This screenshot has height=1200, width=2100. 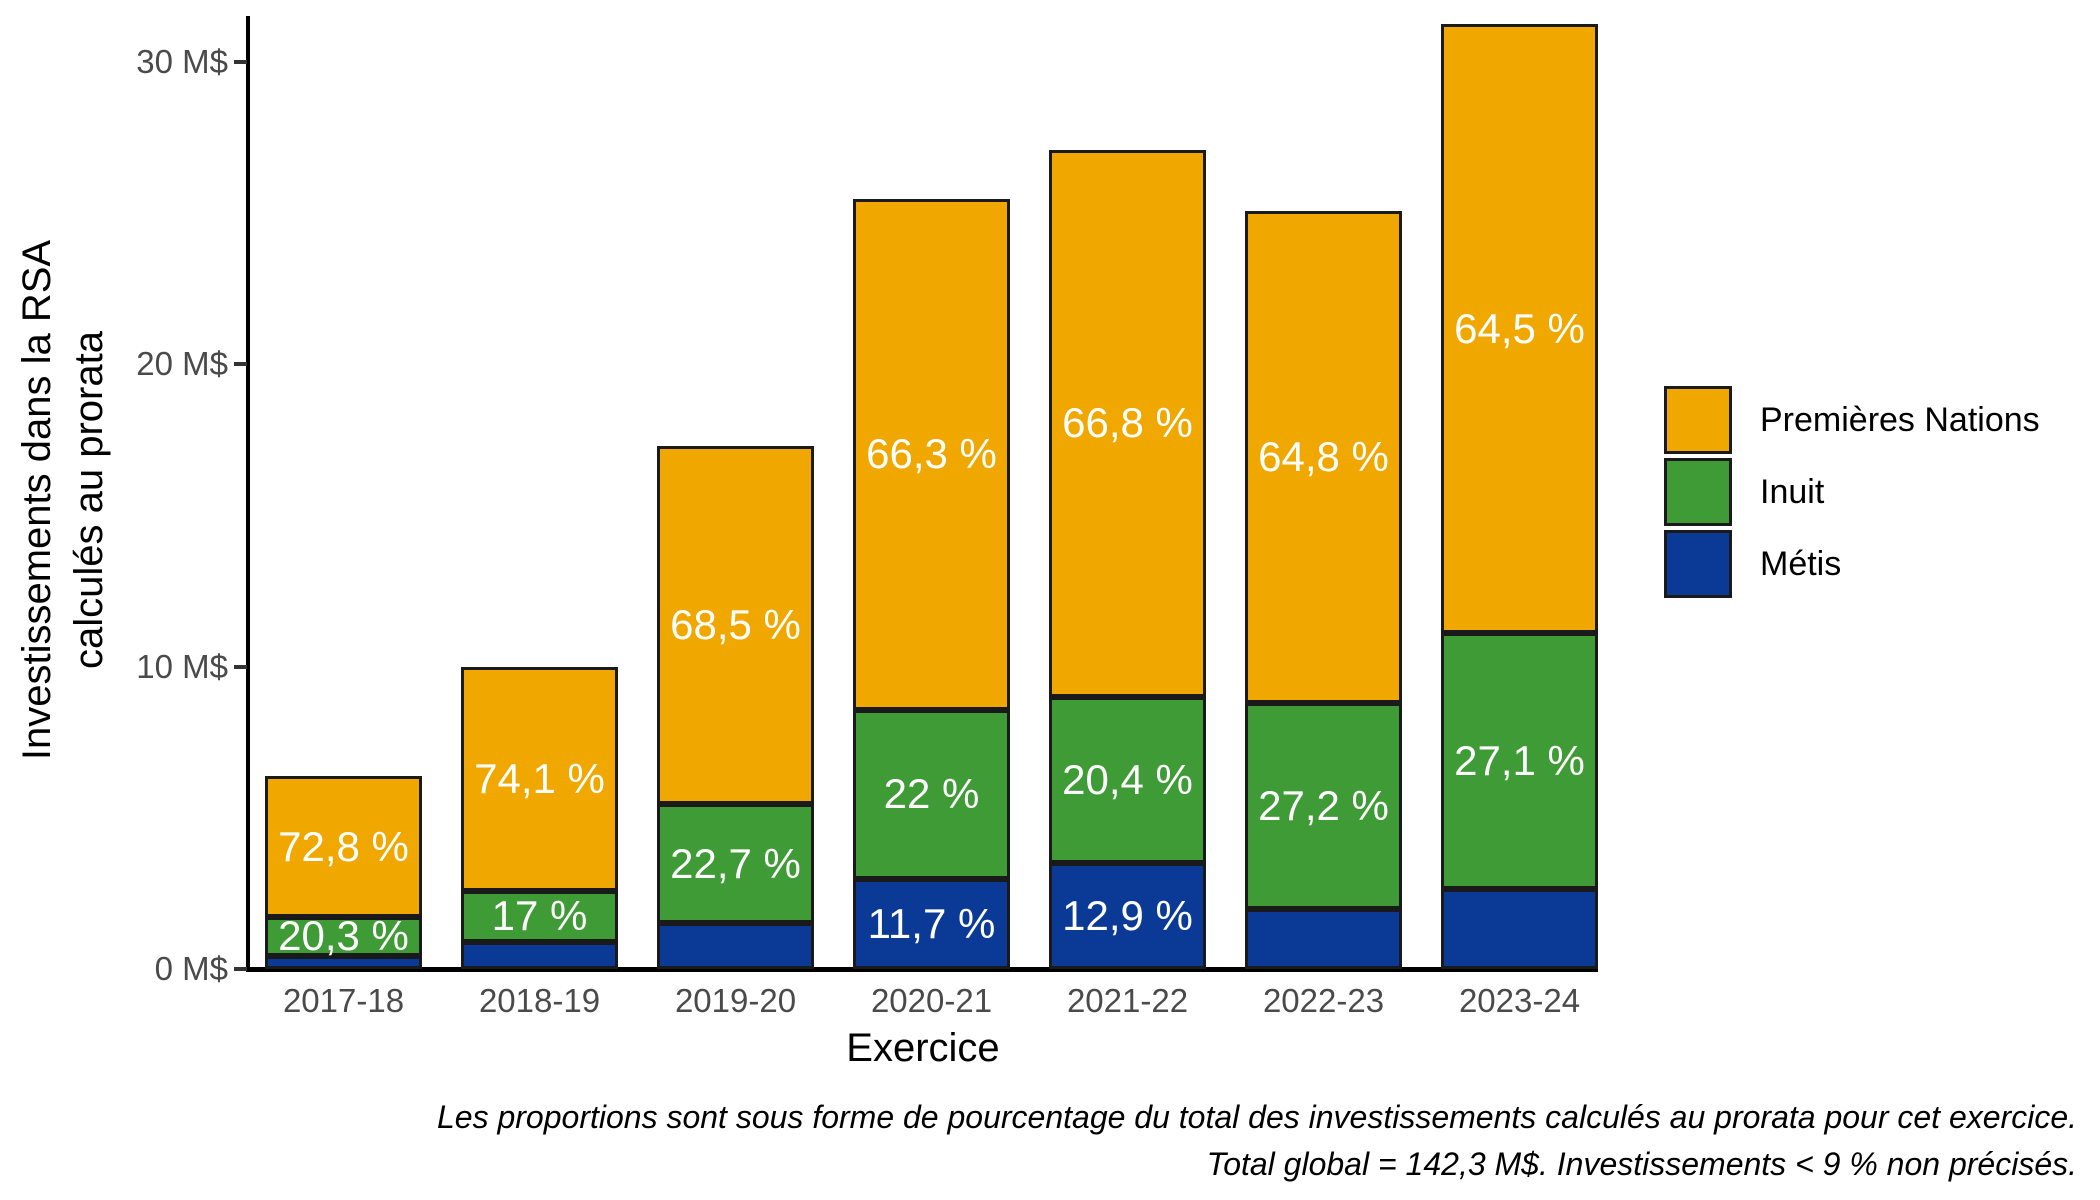 I want to click on bar-segment-m-tis-2021-22: 12,9 %, so click(x=1127, y=916).